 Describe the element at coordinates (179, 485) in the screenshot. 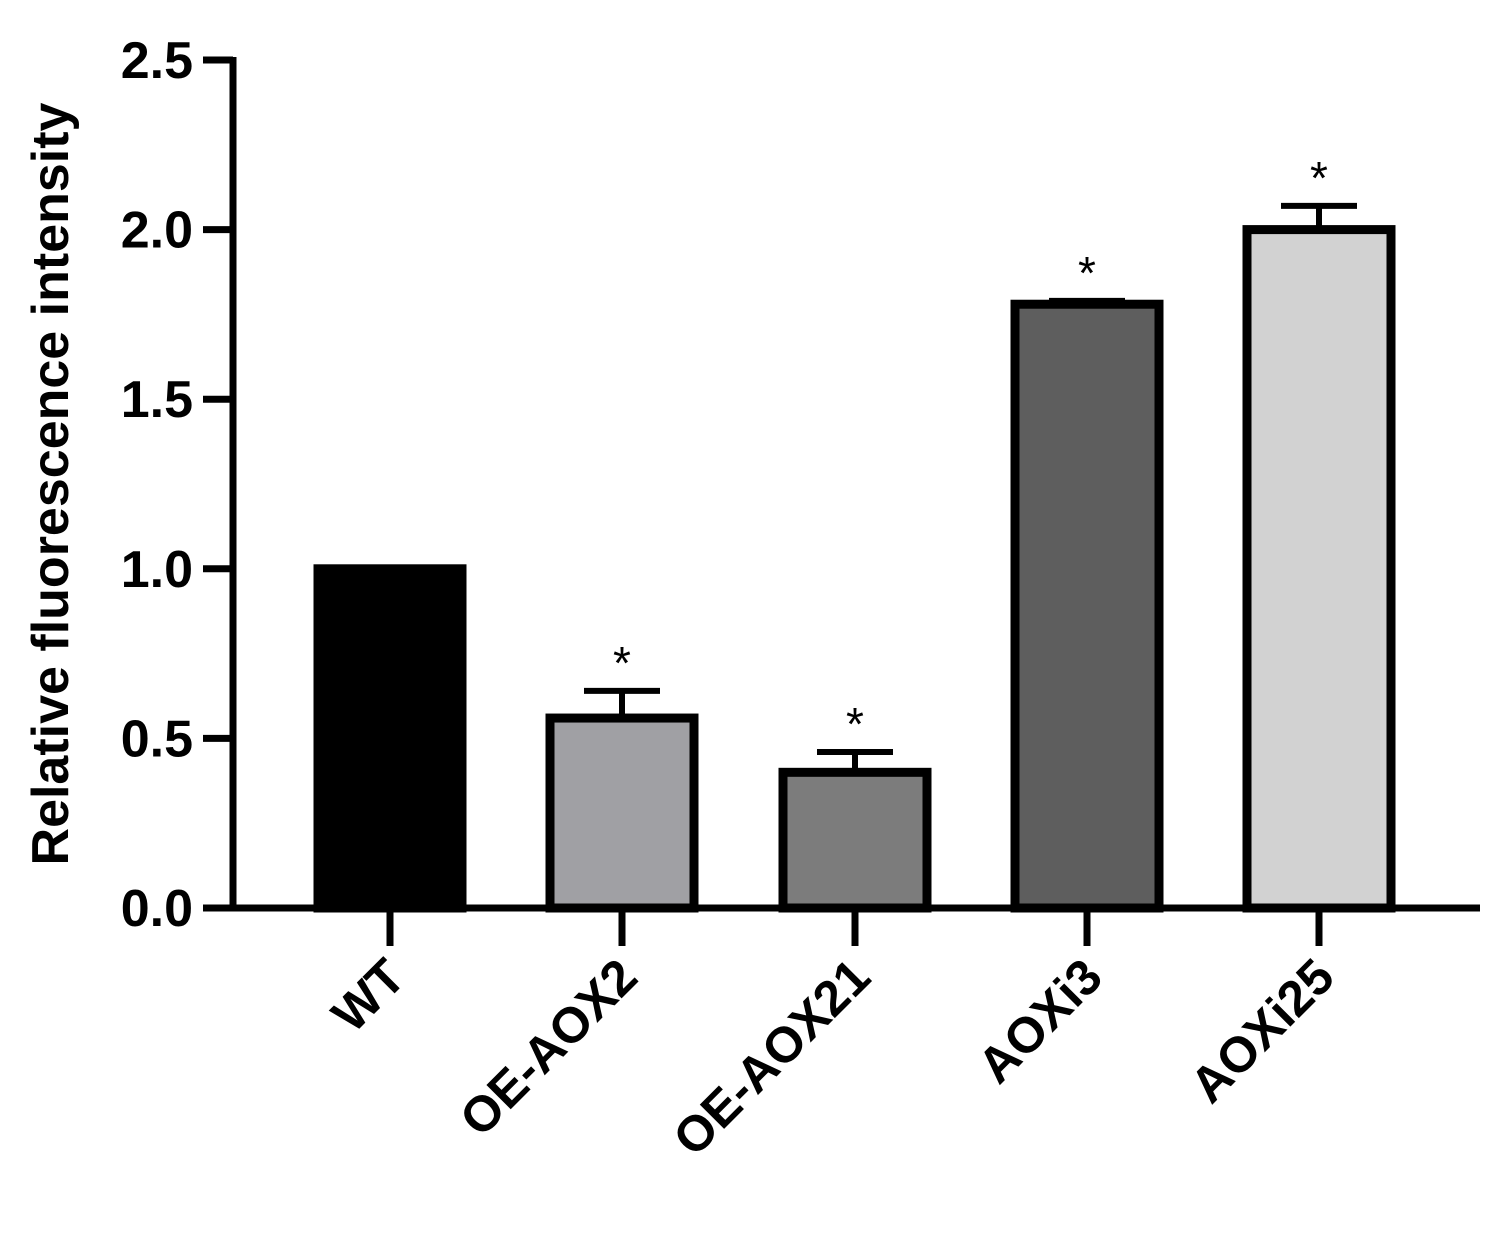

I see `y-axis: 0.0 0.5 1.0 1.5 2.0 2.5` at that location.